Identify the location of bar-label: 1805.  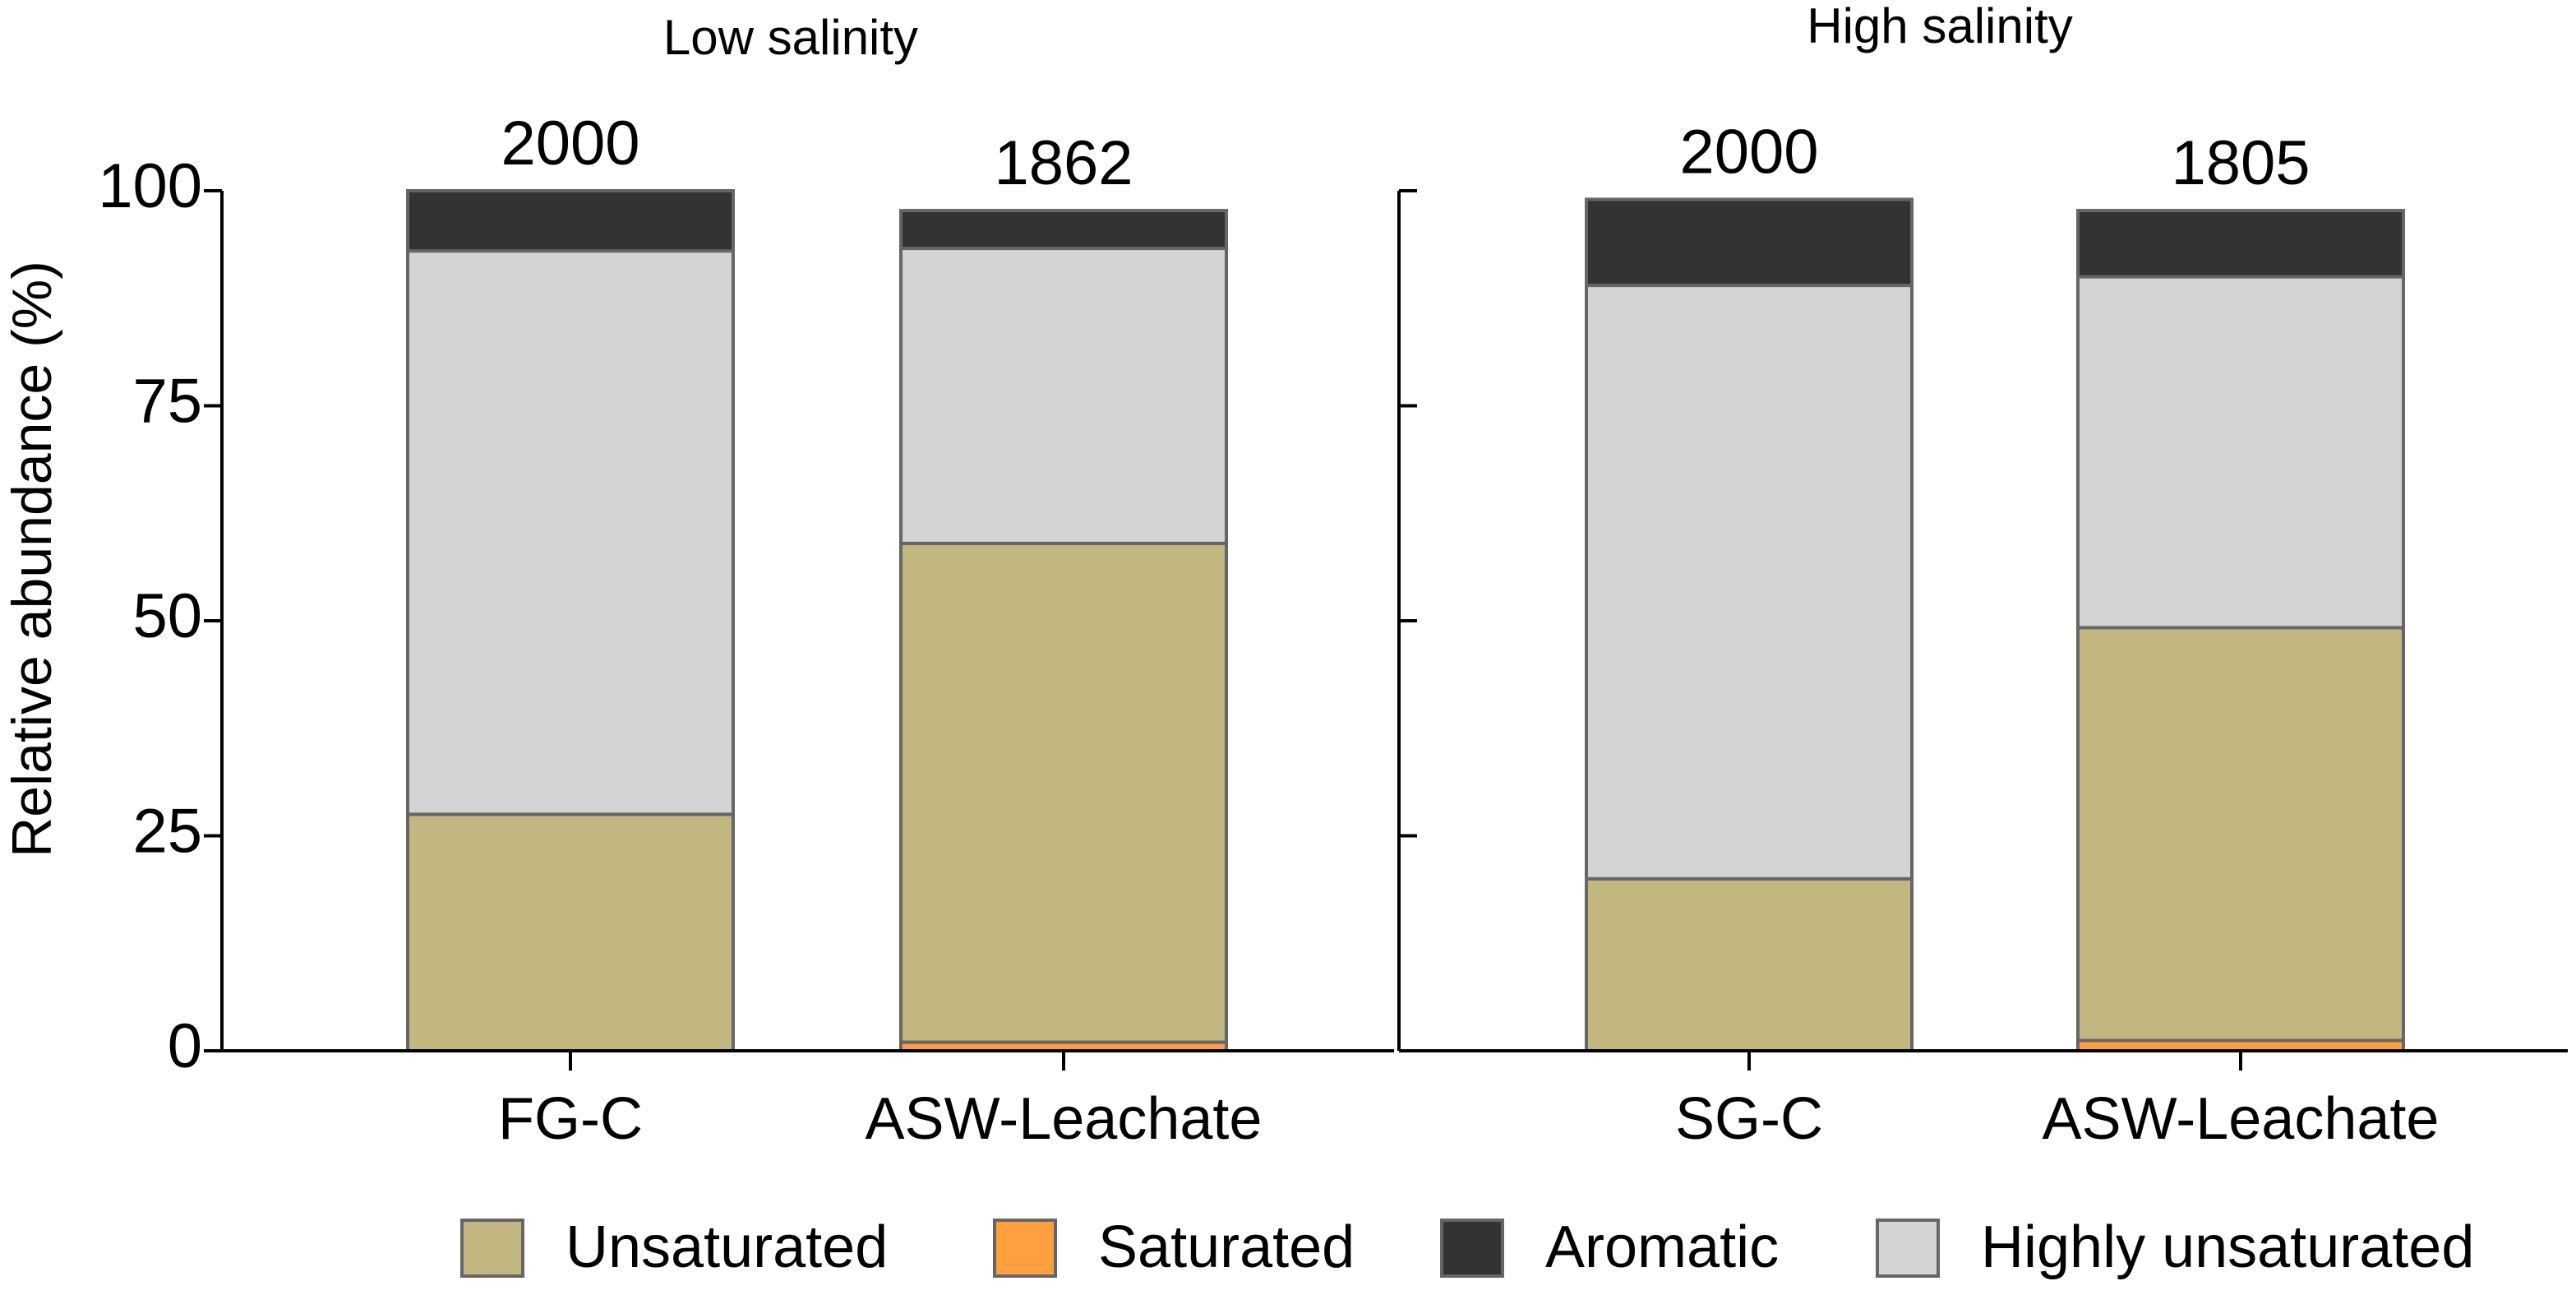
(2241, 163).